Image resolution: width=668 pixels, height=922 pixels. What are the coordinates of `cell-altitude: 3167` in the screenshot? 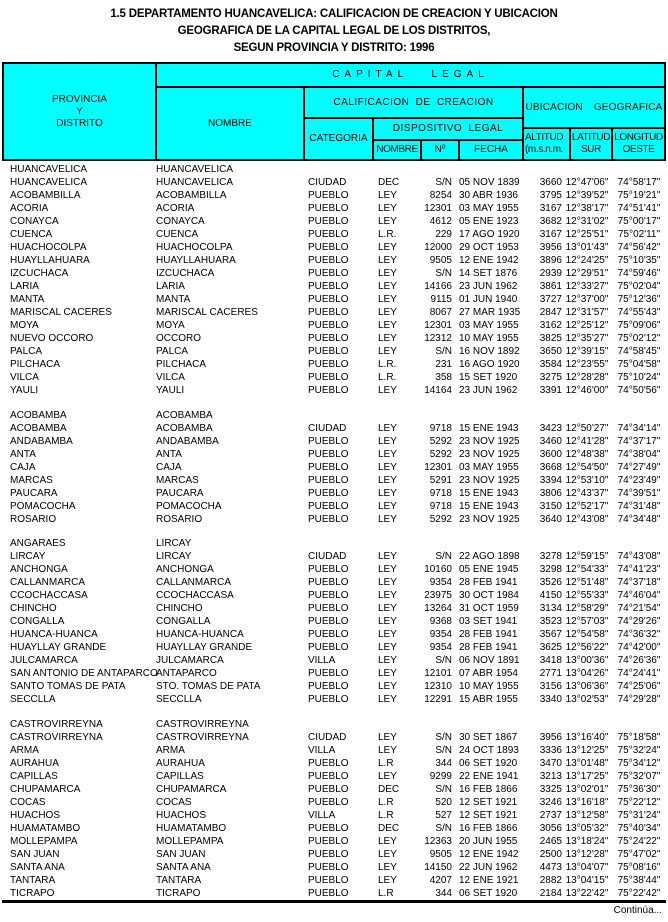 It's located at (550, 234).